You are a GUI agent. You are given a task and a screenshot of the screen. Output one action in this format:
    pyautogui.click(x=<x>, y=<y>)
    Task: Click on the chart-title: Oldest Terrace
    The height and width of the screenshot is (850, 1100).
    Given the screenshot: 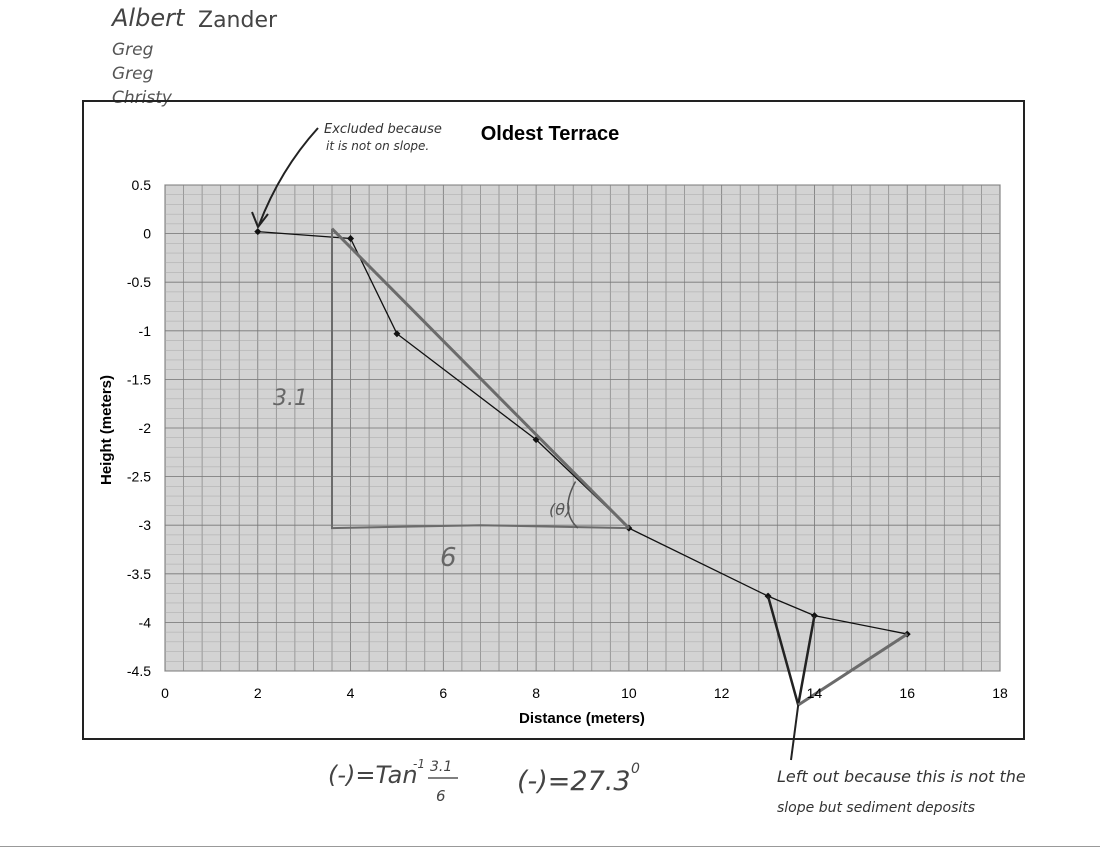 What is the action you would take?
    pyautogui.click(x=550, y=134)
    